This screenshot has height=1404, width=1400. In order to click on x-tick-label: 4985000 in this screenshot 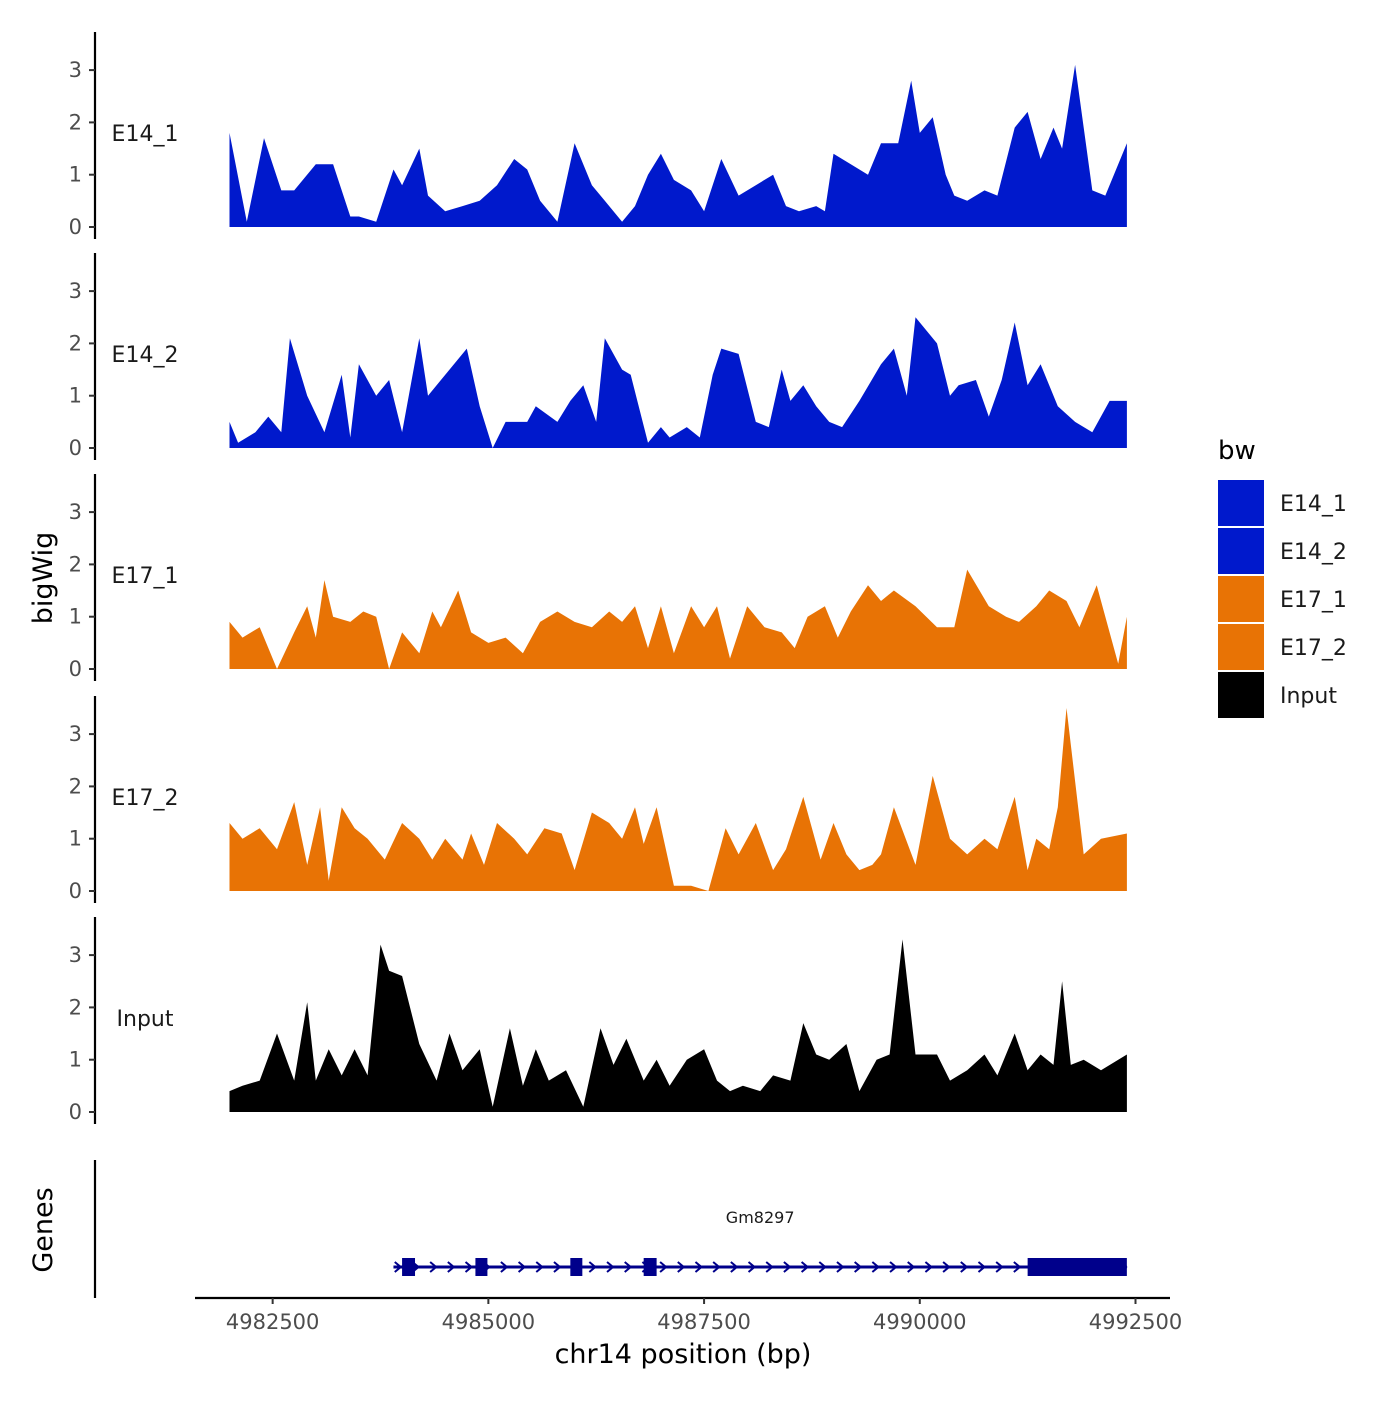, I will do `click(489, 1322)`.